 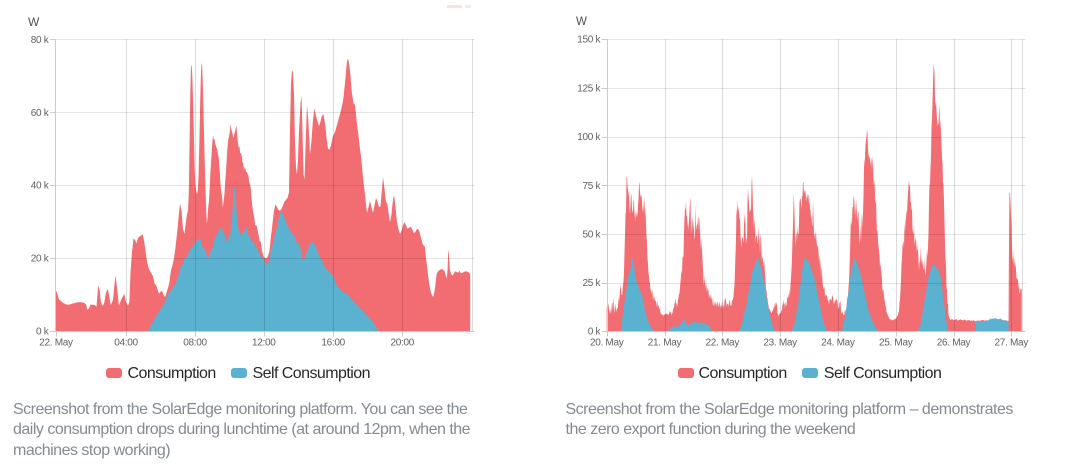 I want to click on svg-text: 80 k, so click(x=40, y=40).